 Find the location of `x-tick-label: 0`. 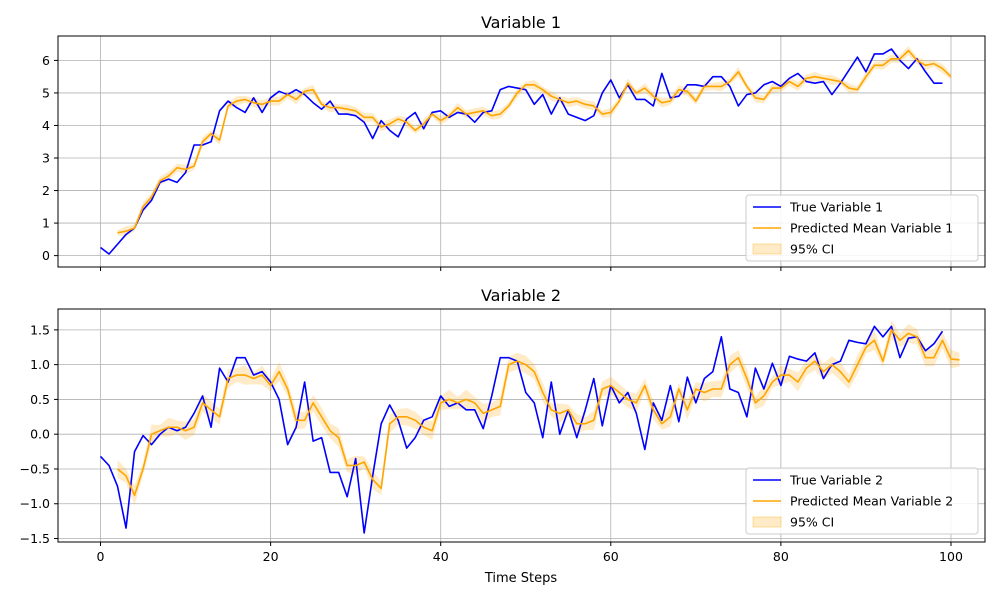

x-tick-label: 0 is located at coordinates (101, 556).